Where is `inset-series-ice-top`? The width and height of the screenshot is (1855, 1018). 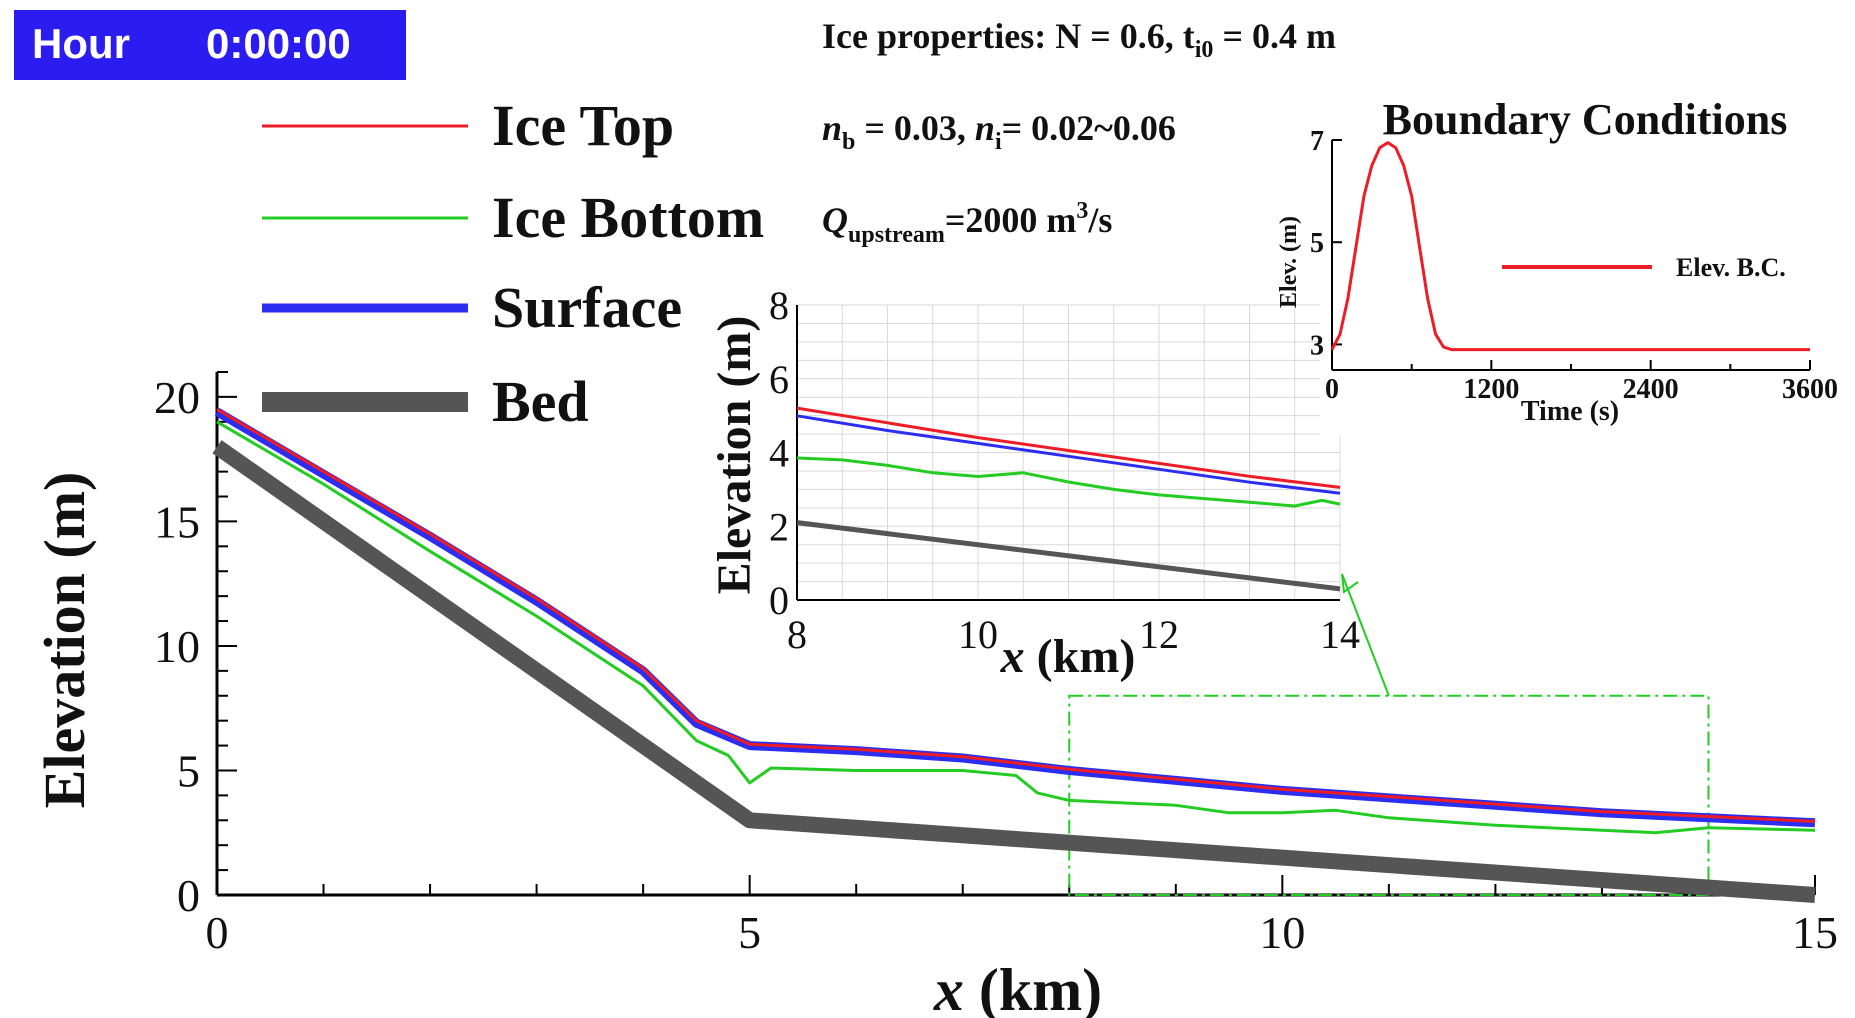
inset-series-ice-top is located at coordinates (1068, 447).